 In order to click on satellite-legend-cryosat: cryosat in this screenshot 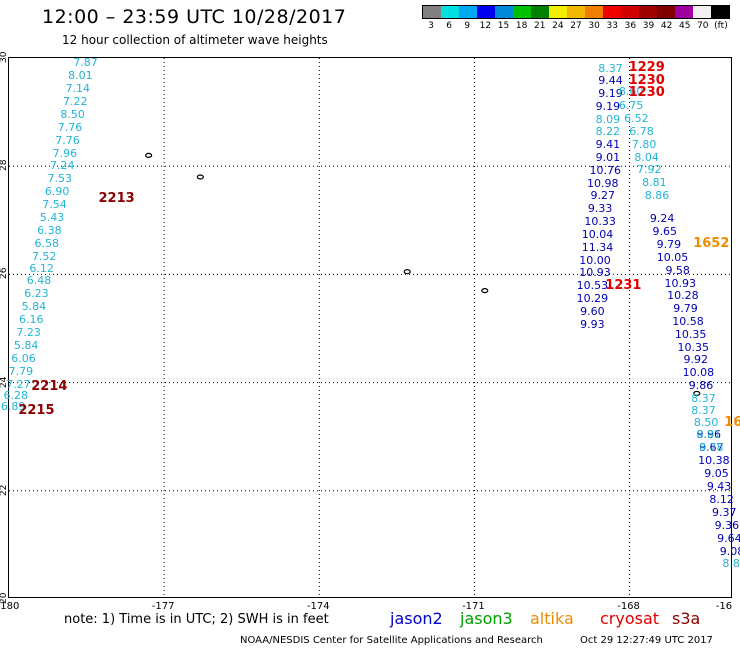, I will do `click(630, 618)`.